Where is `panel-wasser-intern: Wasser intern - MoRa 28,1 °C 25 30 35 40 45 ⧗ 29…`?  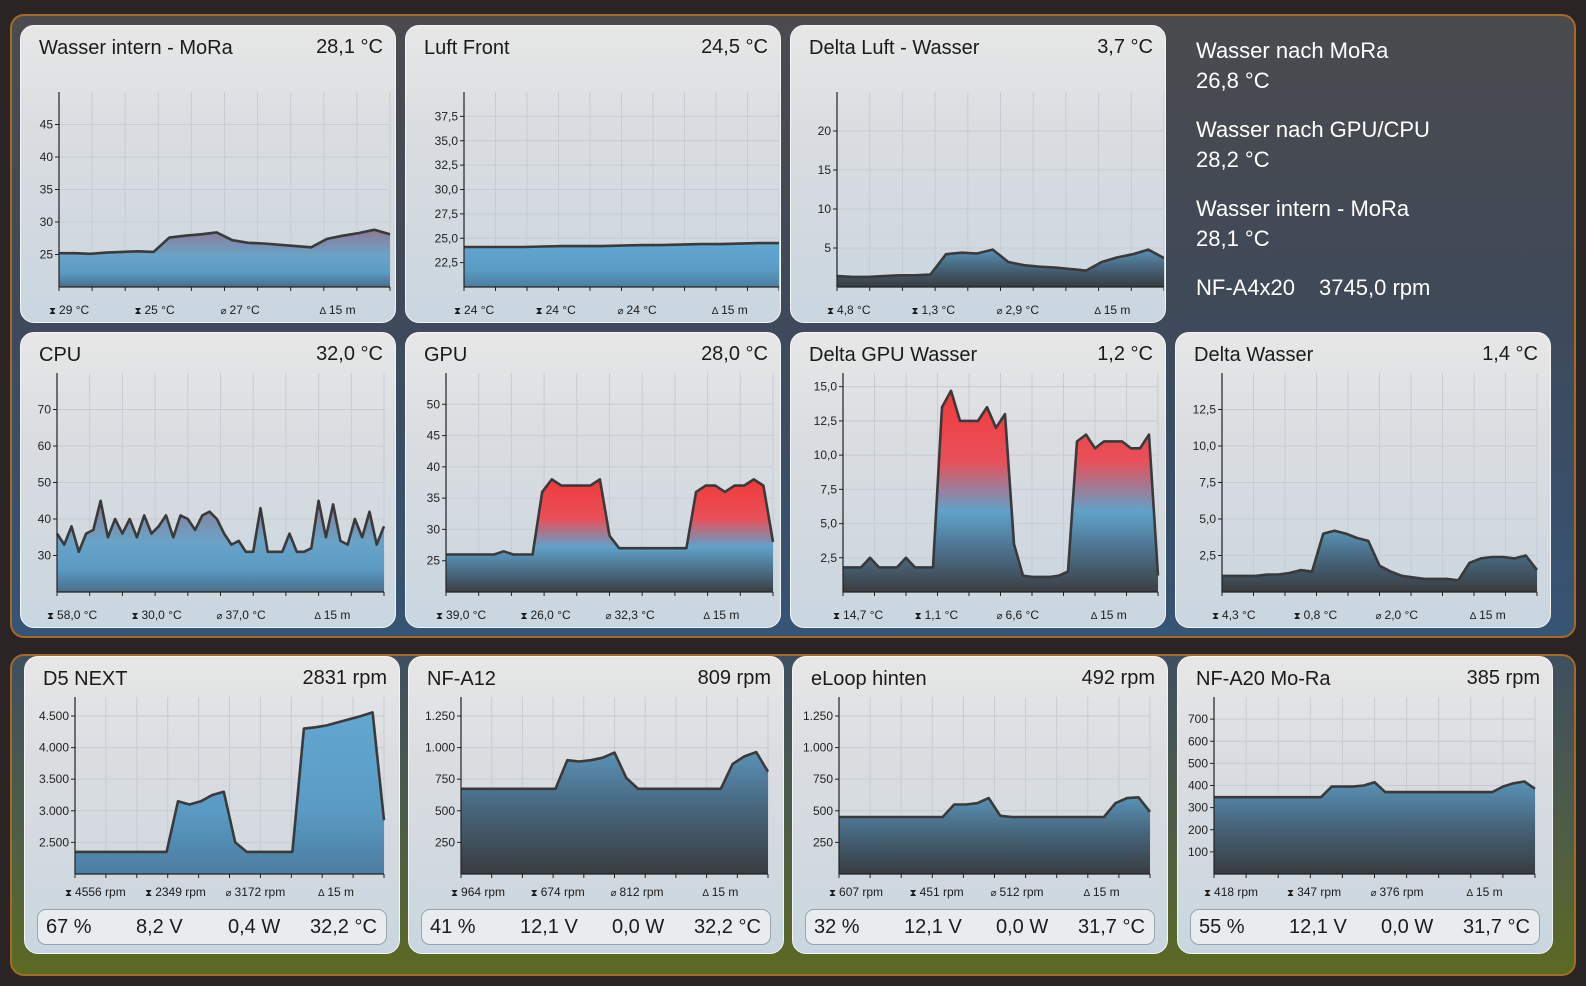 panel-wasser-intern: Wasser intern - MoRa 28,1 °C 25 30 35 40 45 ⧗ 29… is located at coordinates (208, 174).